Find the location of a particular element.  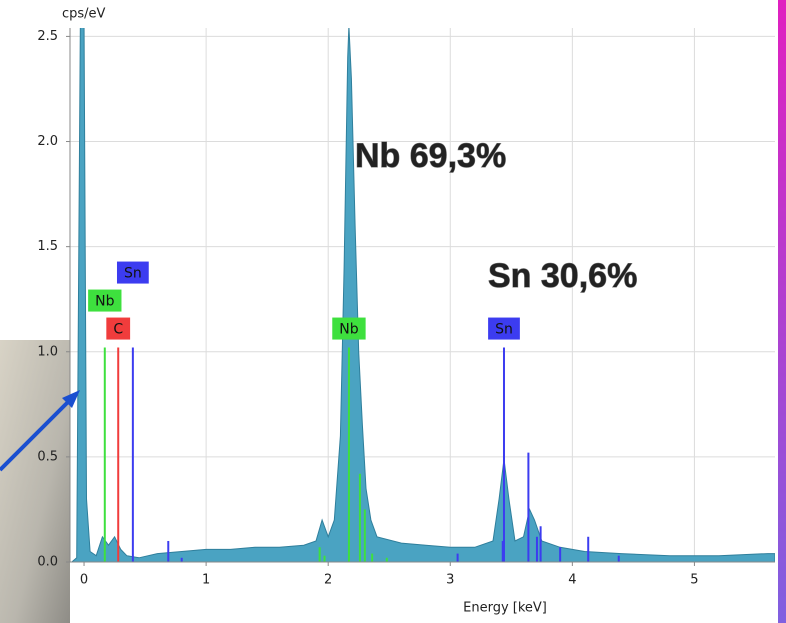

y-tick-label: 2.0 is located at coordinates (47, 141).